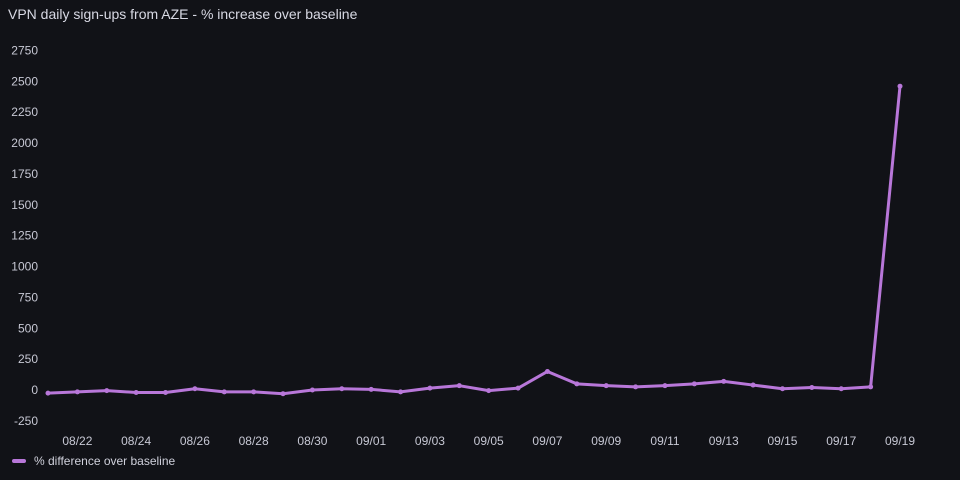  What do you see at coordinates (24, 81) in the screenshot?
I see `y-tick-label: 2500` at bounding box center [24, 81].